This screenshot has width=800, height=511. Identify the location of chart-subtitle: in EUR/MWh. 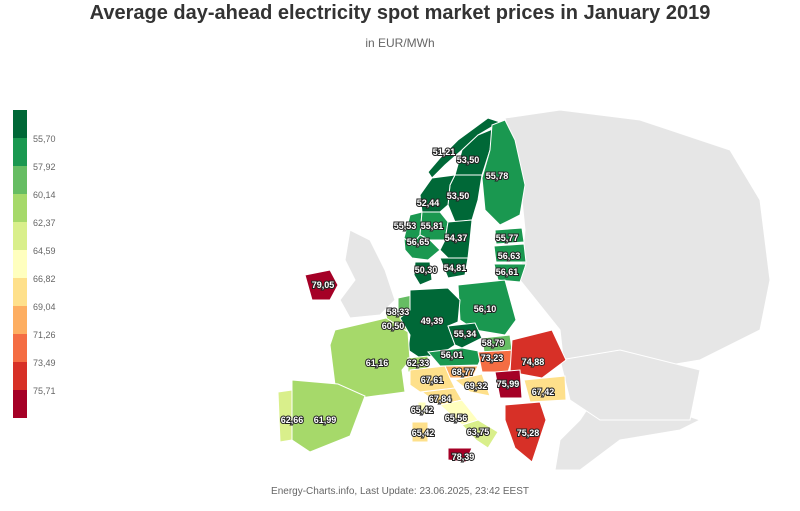
(400, 43).